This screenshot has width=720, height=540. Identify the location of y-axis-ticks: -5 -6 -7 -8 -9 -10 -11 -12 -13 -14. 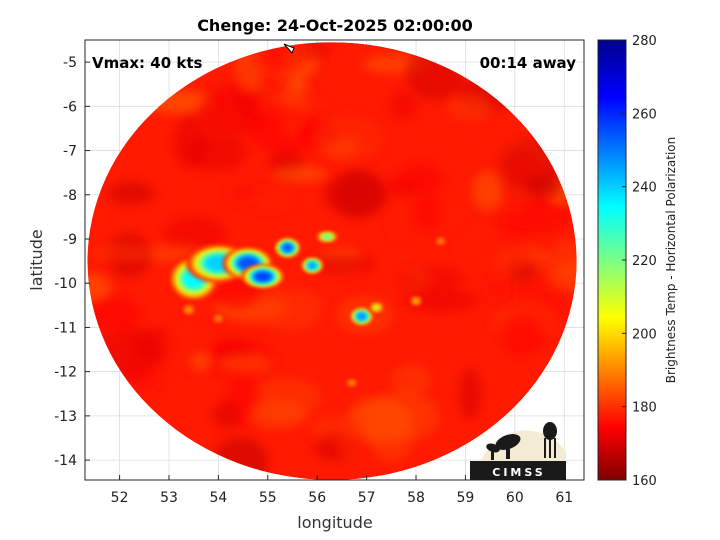
(72, 262).